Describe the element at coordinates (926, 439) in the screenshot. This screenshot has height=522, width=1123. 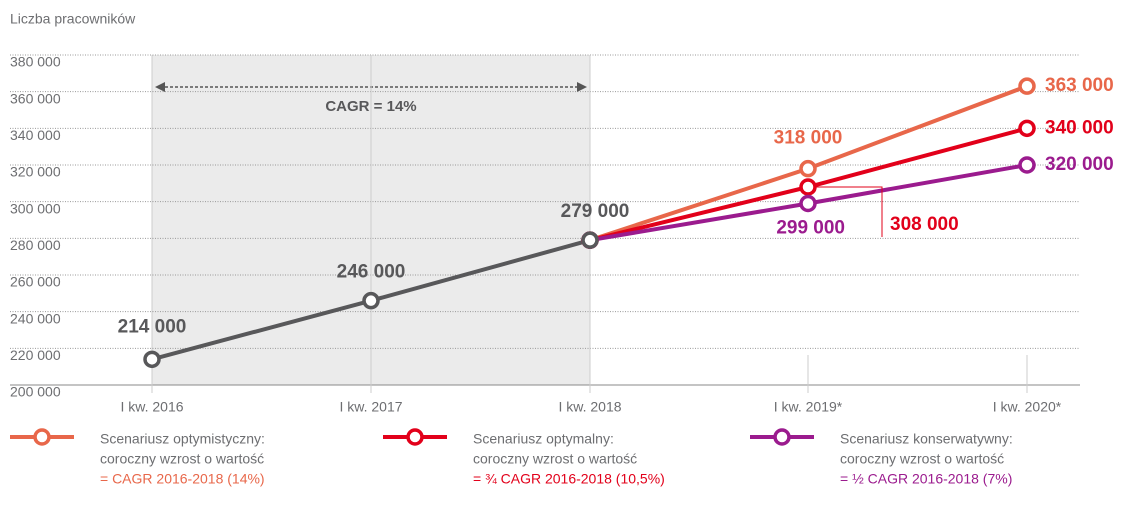
I see `legend-name: Scenariusz konserwatywny:` at that location.